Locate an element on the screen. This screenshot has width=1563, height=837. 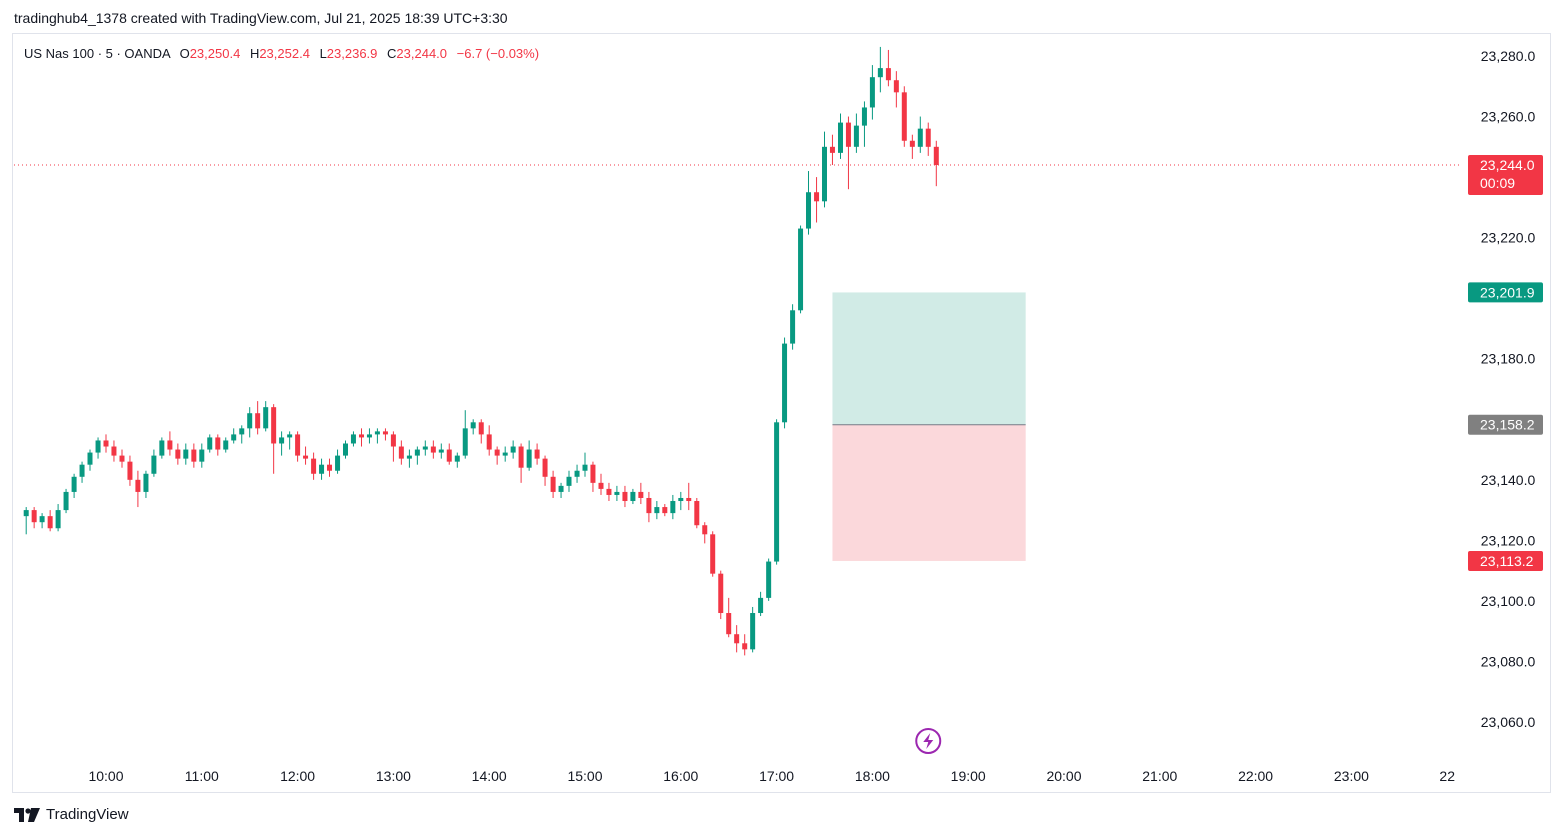
target-price-badge-label: 23,201.9 is located at coordinates (1507, 292).